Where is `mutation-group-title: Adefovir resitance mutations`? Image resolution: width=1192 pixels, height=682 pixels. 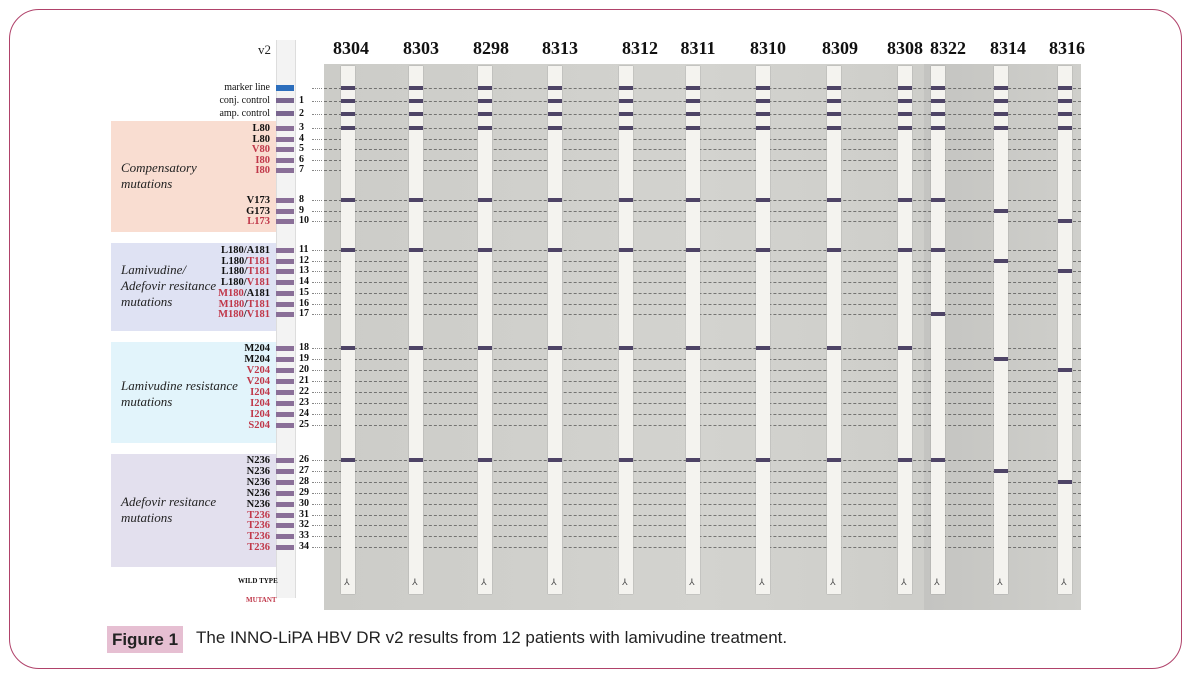
mutation-group-title: Adefovir resitance mutations is located at coordinates (169, 509).